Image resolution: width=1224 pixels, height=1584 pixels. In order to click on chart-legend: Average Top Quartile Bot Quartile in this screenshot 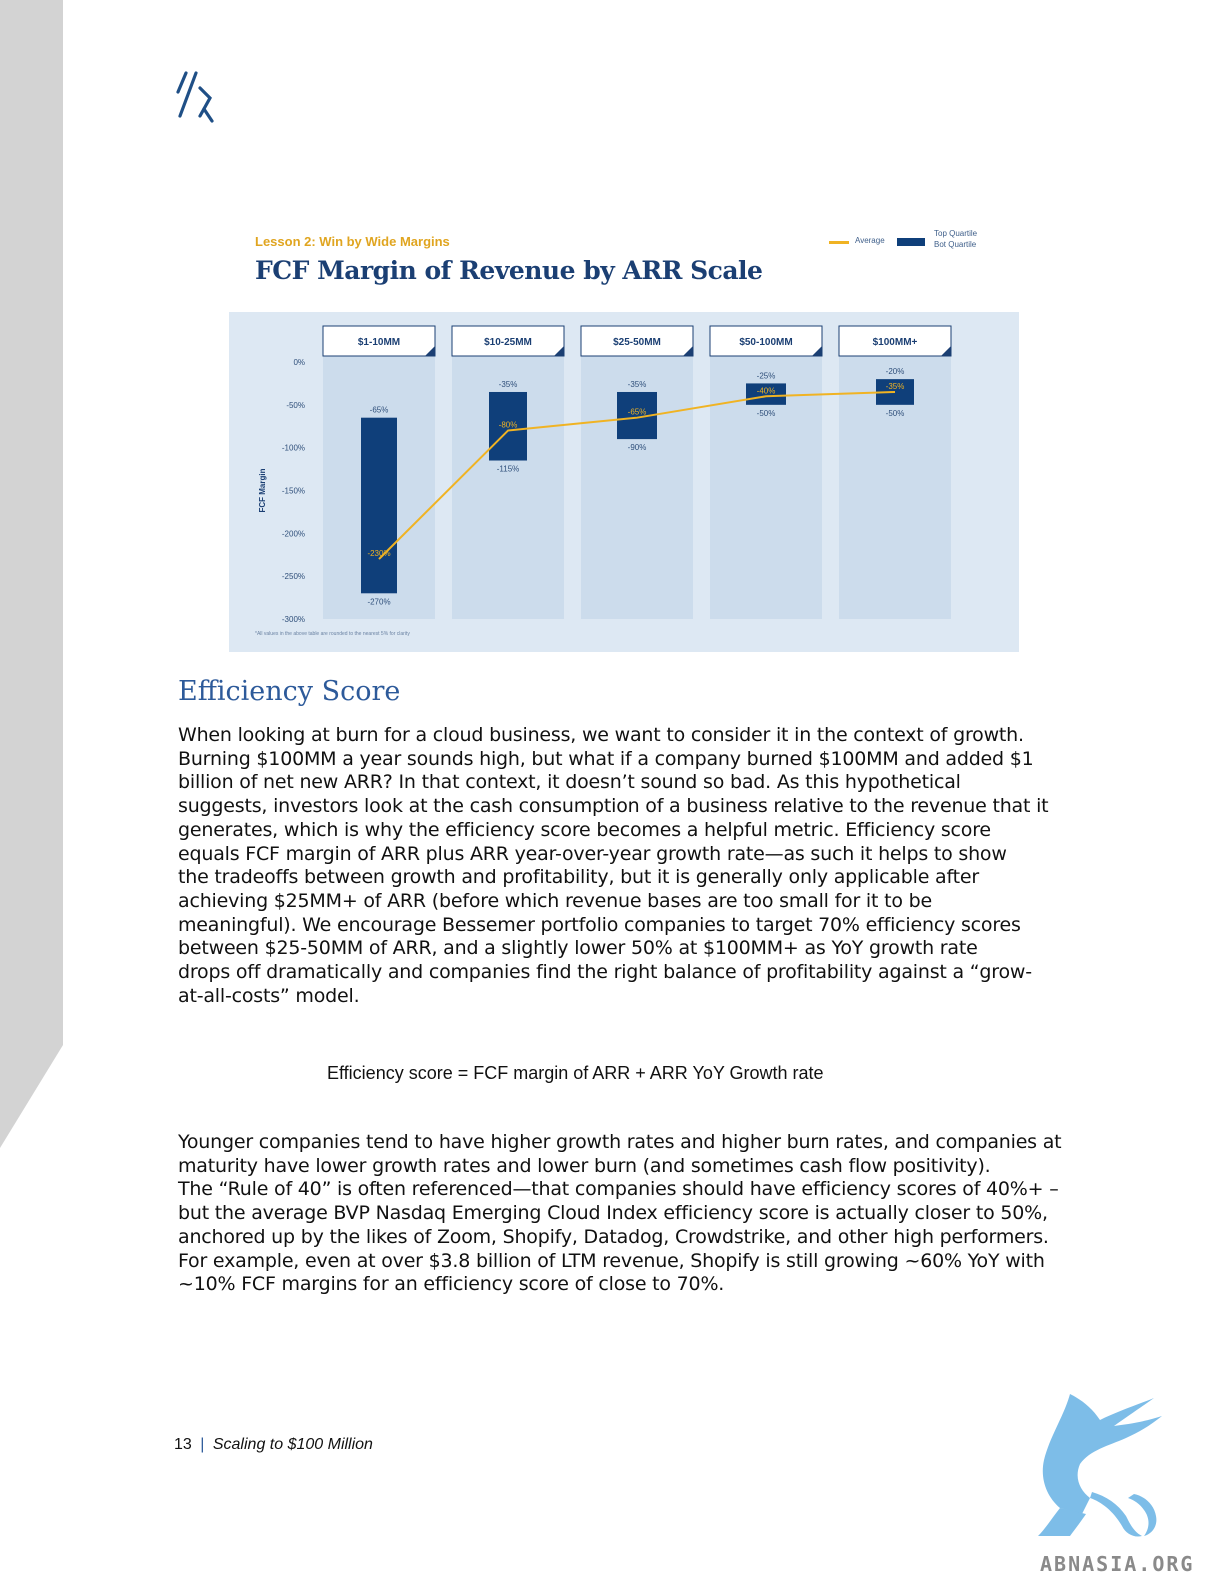, I will do `click(924, 241)`.